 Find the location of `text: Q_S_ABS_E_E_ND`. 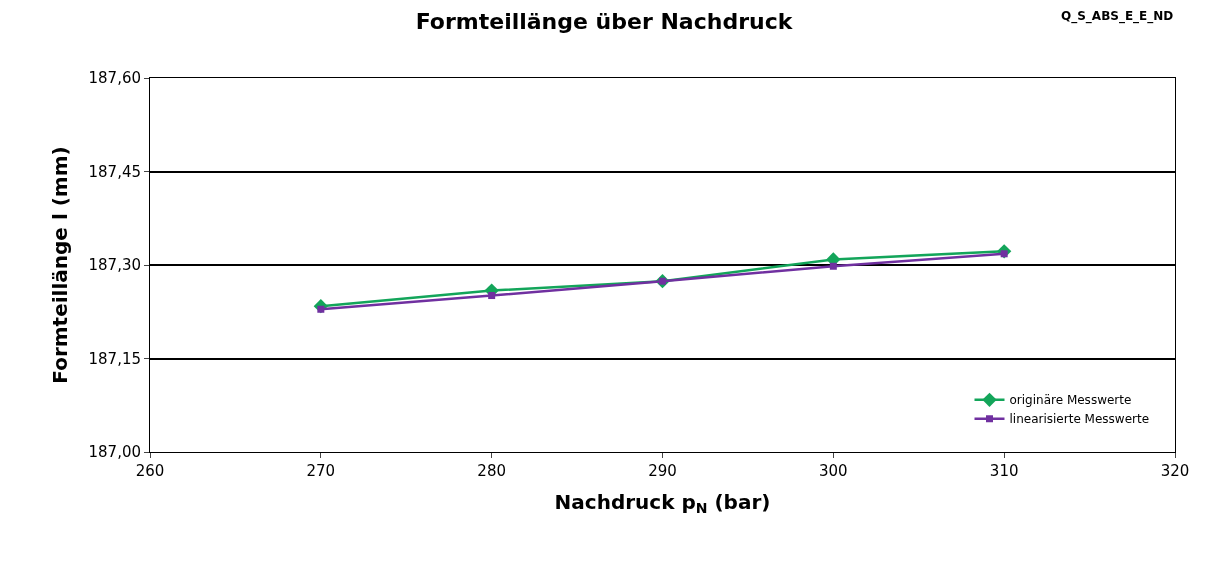

text: Q_S_ABS_E_E_ND is located at coordinates (1117, 16).